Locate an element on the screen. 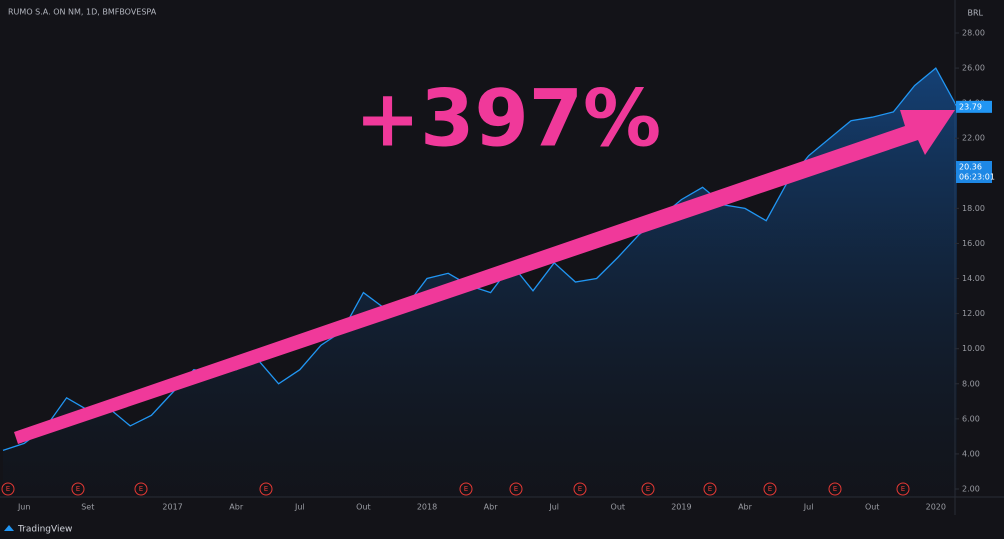 This screenshot has width=1004, height=539. y-tick-label: 6.00 is located at coordinates (971, 418).